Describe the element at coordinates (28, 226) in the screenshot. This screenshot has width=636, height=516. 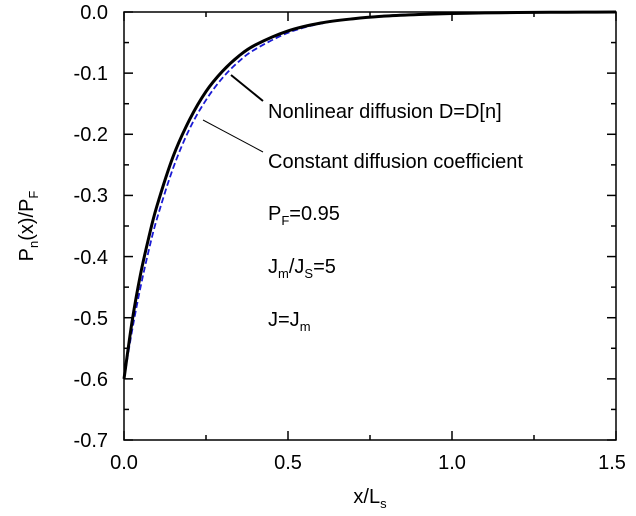
I see `y-axis-title: Pn(x)/PF` at that location.